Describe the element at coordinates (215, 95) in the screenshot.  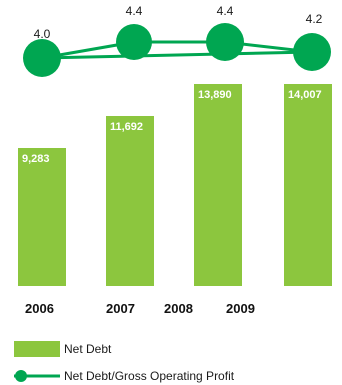
I see `bar-value-label-2: 13,890` at that location.